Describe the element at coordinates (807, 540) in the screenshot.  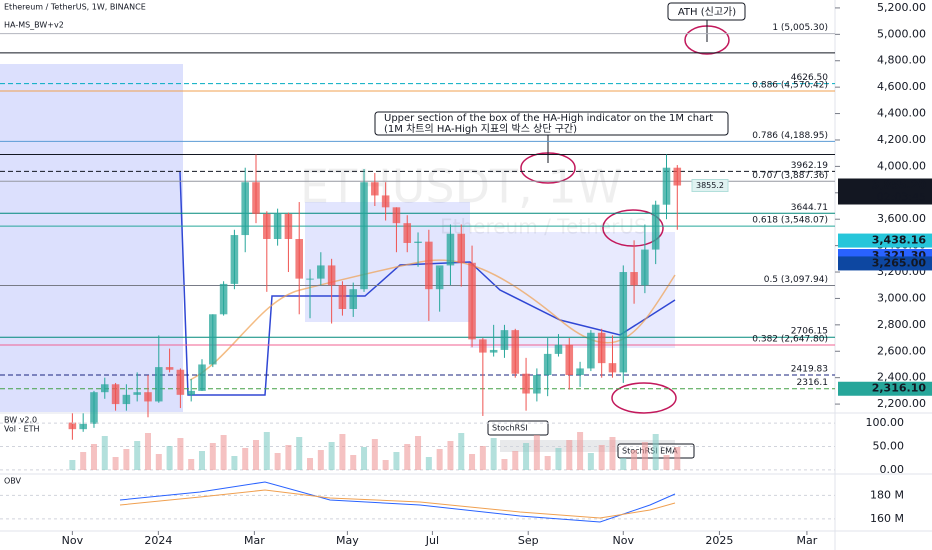
I see `x-tick-label: Mar` at that location.